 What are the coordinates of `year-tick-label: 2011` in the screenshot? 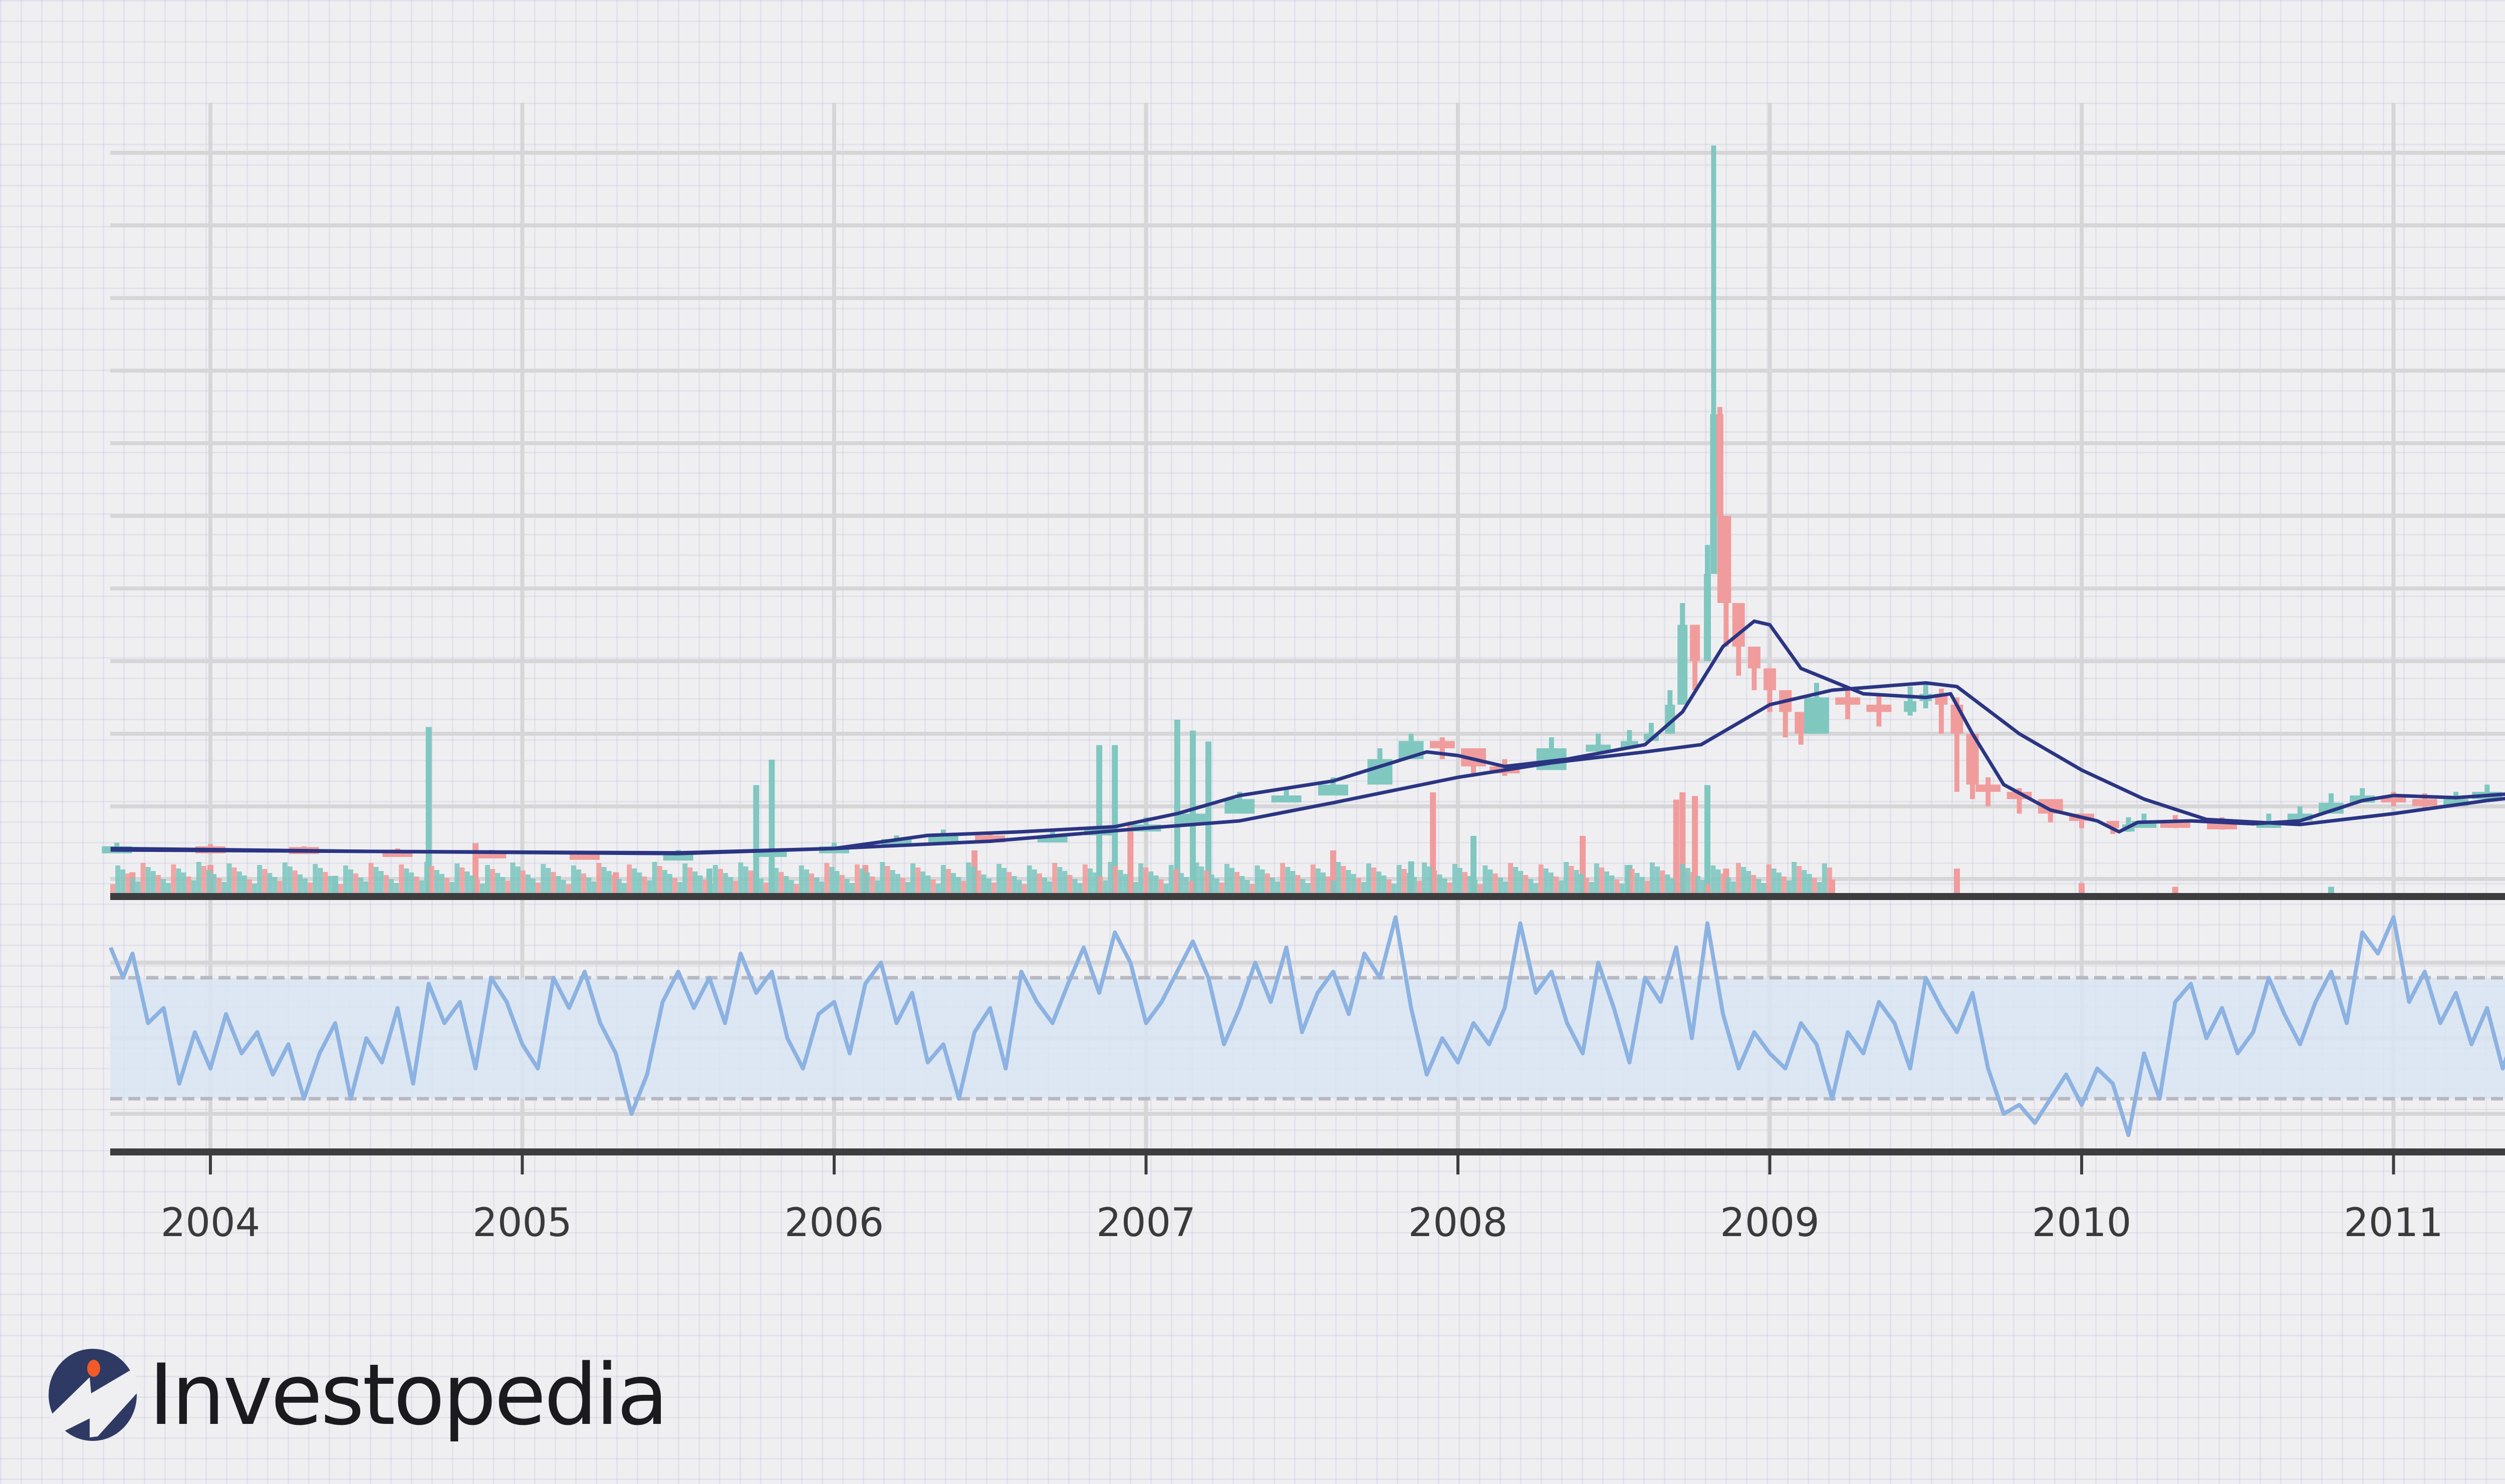 It's located at (2393, 1223).